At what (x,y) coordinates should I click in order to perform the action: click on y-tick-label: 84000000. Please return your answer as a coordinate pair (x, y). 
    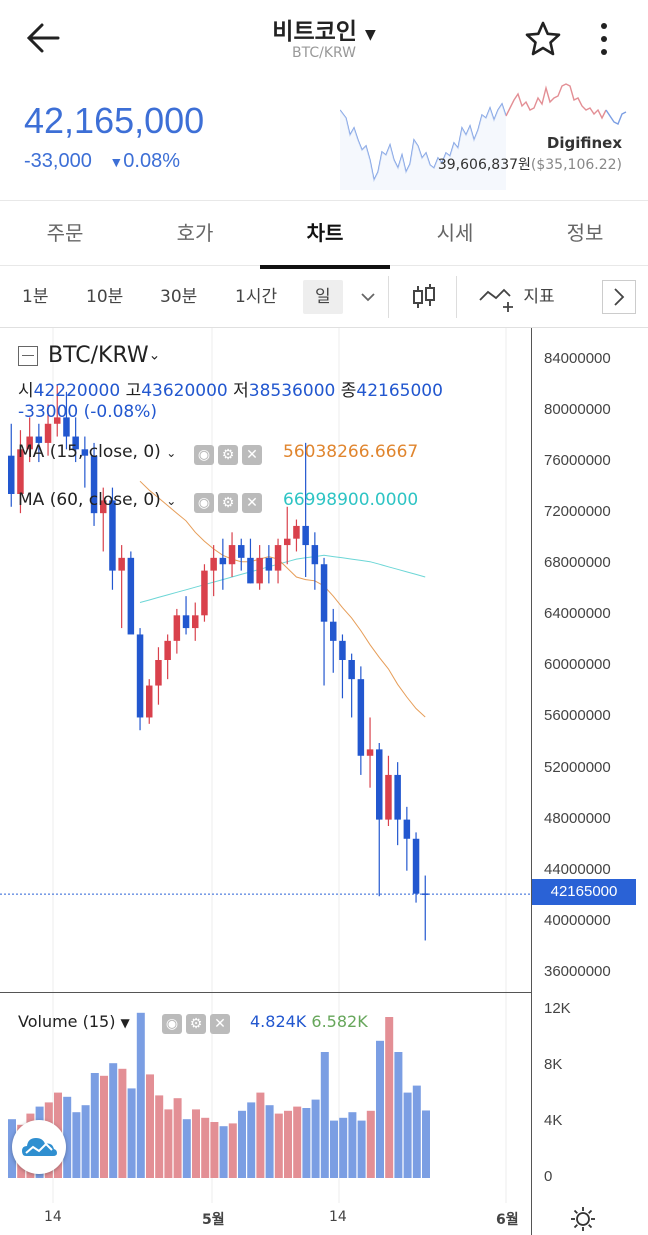
    Looking at the image, I should click on (577, 358).